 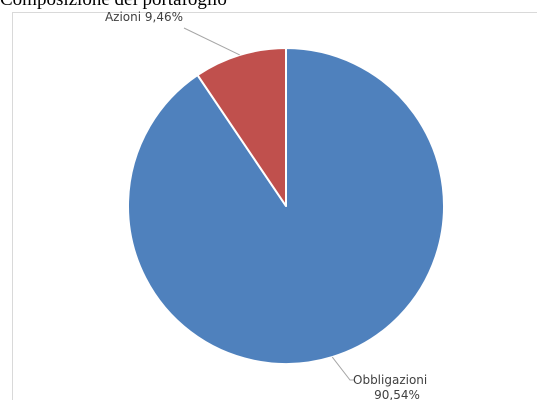 I want to click on leader-line-obbligazioni, so click(x=342, y=368).